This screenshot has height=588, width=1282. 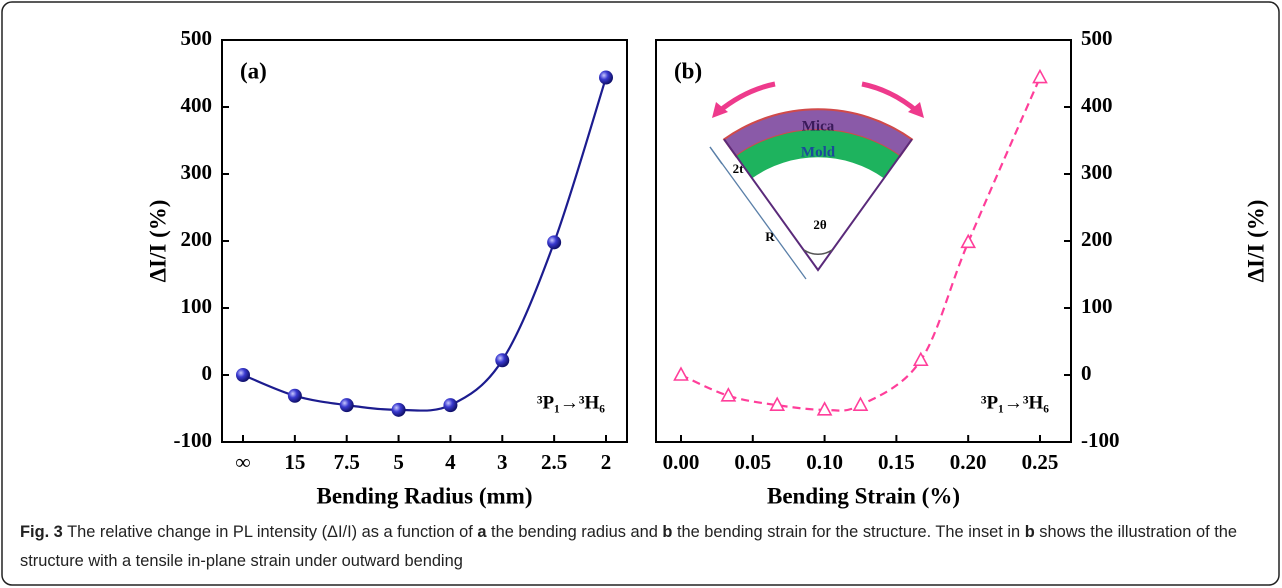 I want to click on thickness-dimension, so click(x=716, y=155).